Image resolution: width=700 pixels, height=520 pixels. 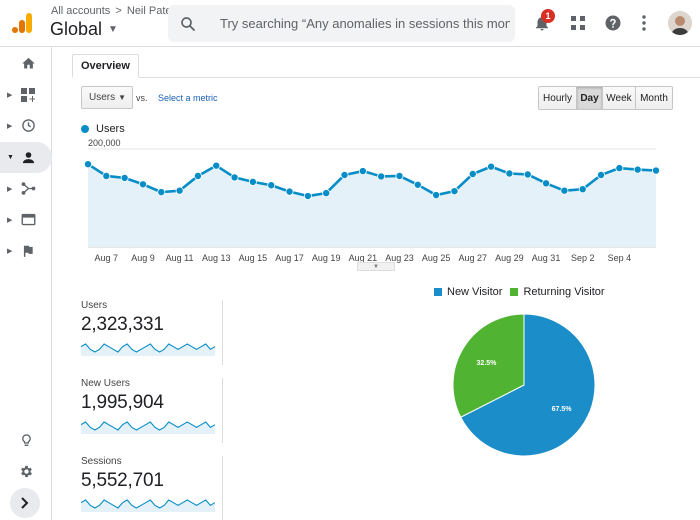 I want to click on nav-customization: ▶, so click(x=26, y=94).